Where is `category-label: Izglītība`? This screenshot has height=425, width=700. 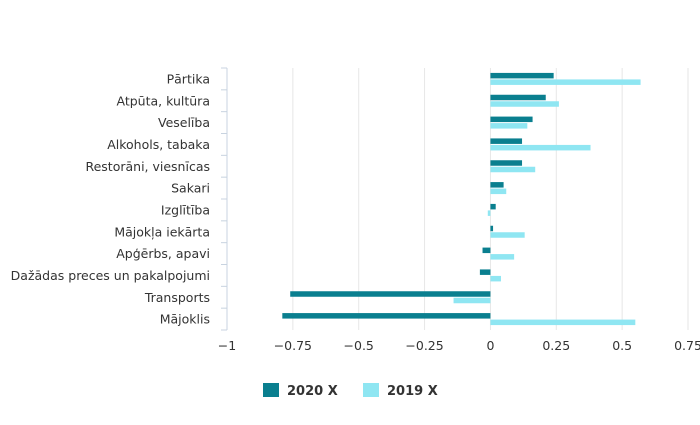 category-label: Izglītība is located at coordinates (185, 209).